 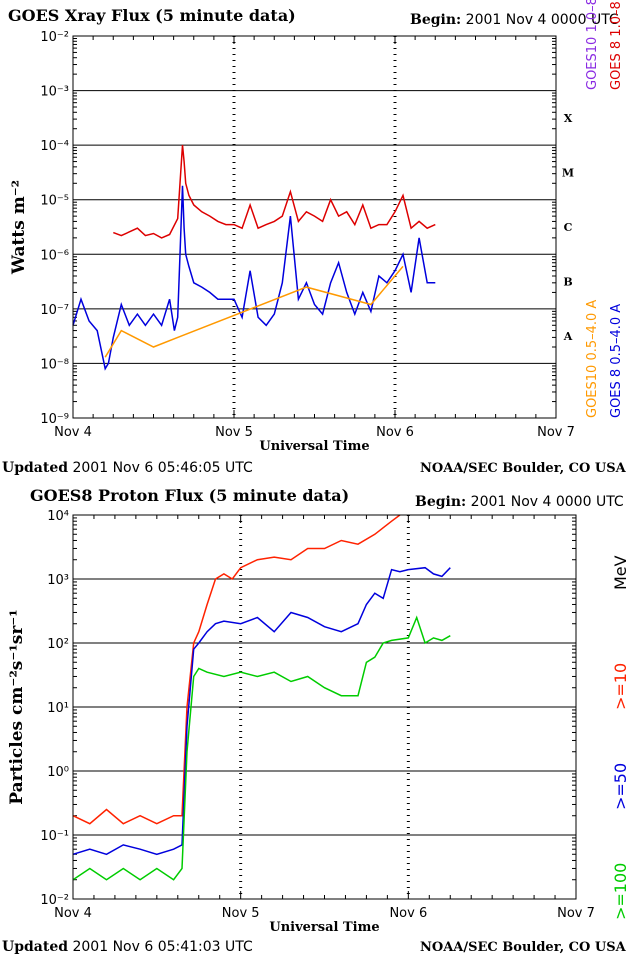 I want to click on y-tick-label: 10⁻³, so click(x=54, y=92).